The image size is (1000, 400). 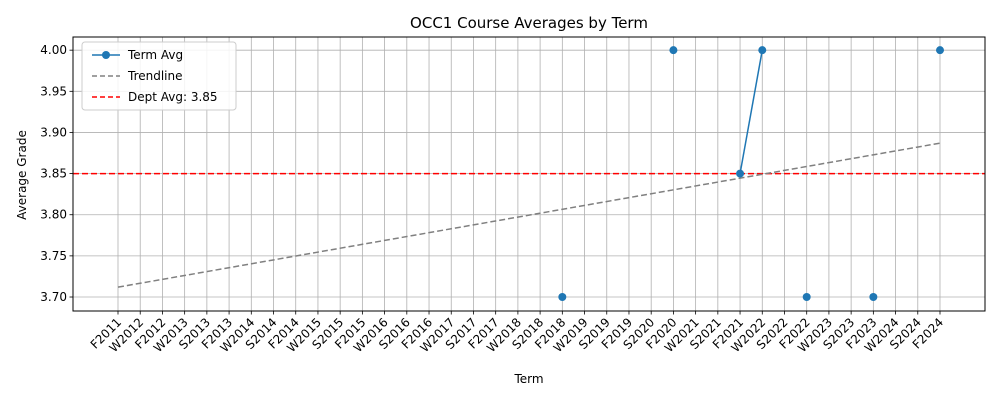 I want to click on y-tick-label: 3.90, so click(x=53, y=132).